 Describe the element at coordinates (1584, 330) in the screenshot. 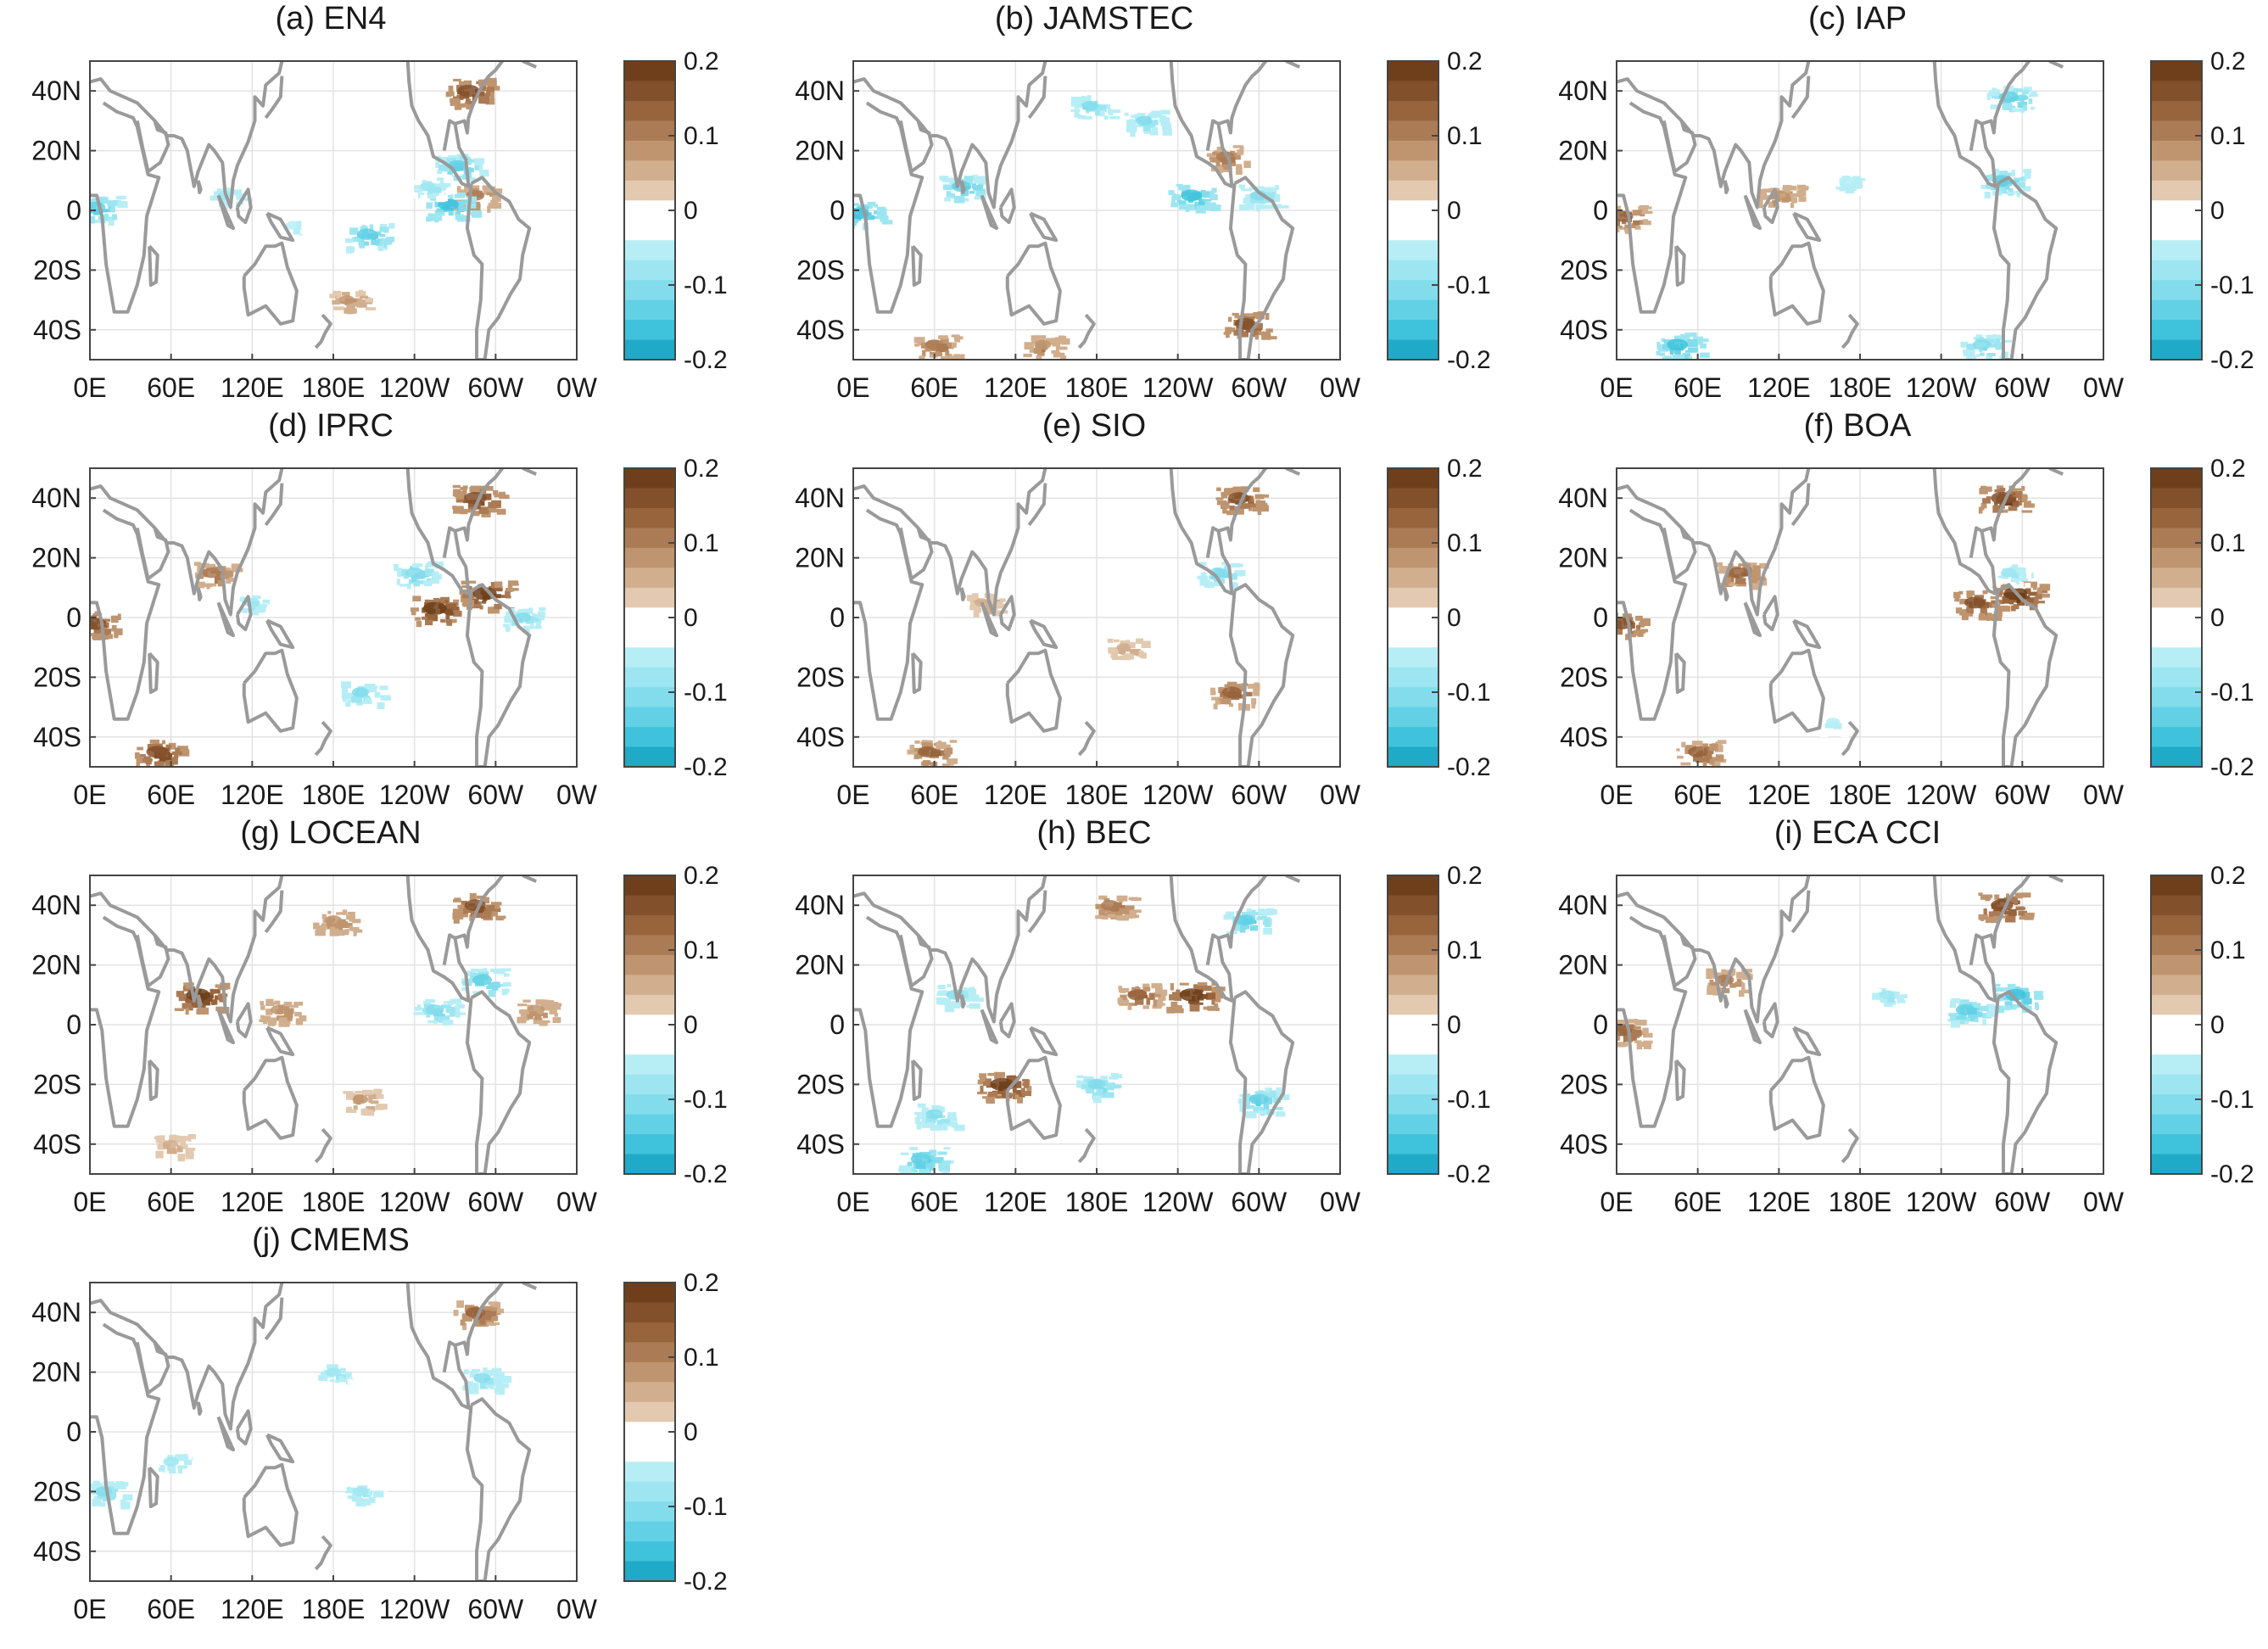

I see `y-tick-label: 40S` at that location.